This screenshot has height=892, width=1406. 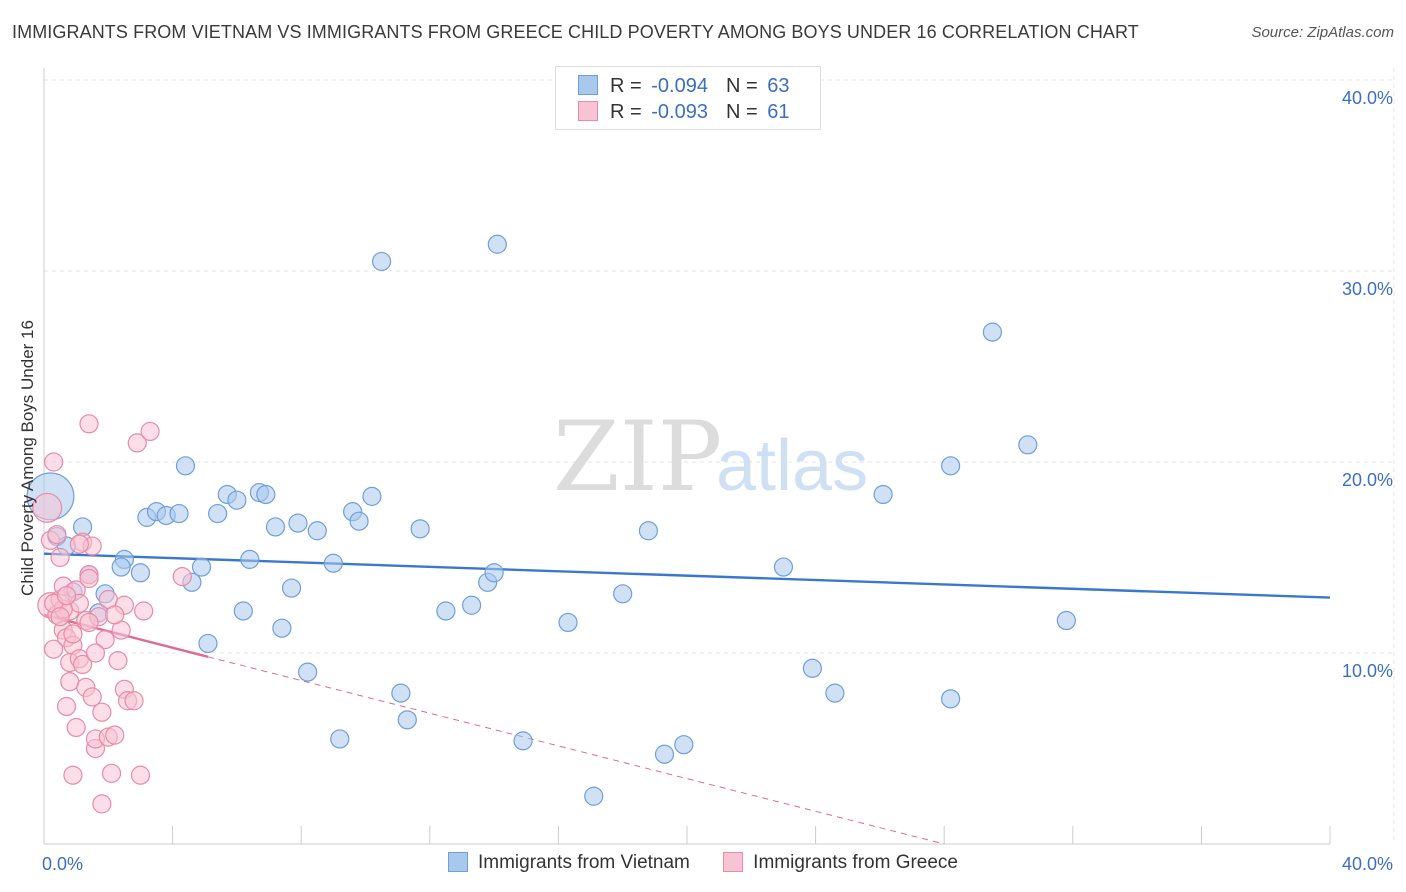 I want to click on watermark-atlas: atlas, so click(x=792, y=466).